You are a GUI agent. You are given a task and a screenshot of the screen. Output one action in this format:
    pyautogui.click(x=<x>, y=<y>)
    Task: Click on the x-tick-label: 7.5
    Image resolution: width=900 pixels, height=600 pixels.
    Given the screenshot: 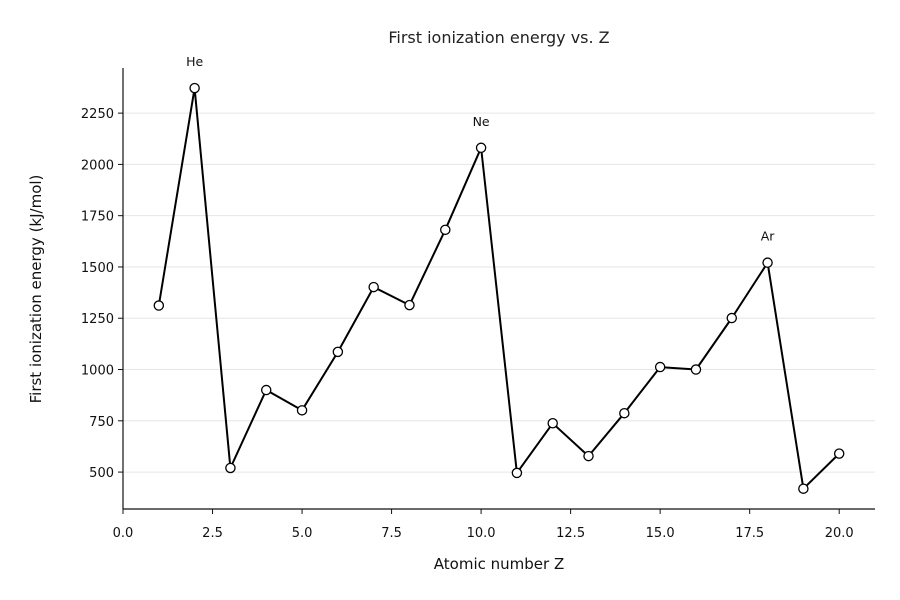 What is the action you would take?
    pyautogui.click(x=391, y=533)
    